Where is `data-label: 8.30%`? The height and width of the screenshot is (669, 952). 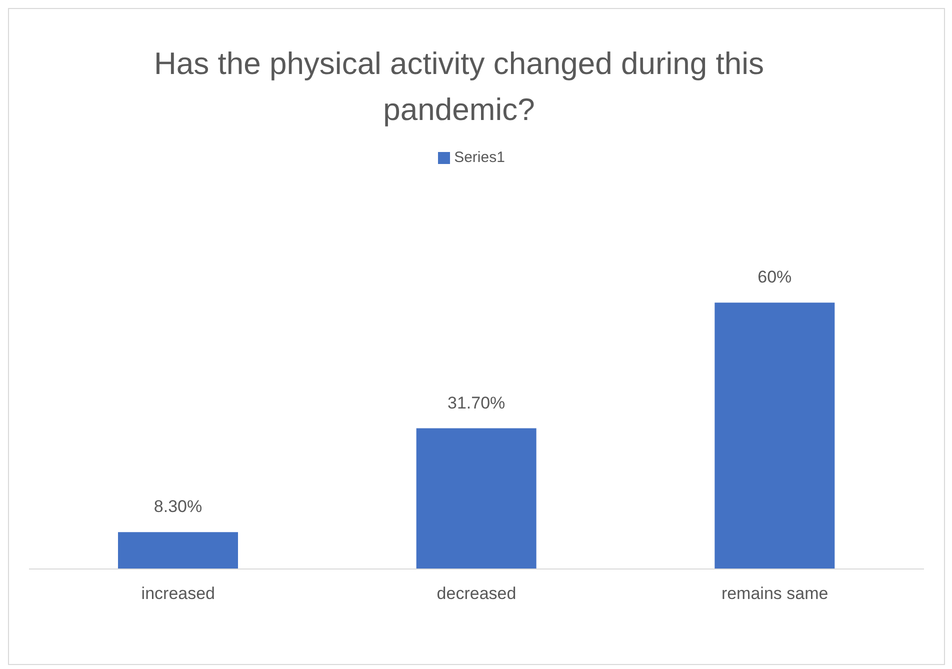 data-label: 8.30% is located at coordinates (178, 506).